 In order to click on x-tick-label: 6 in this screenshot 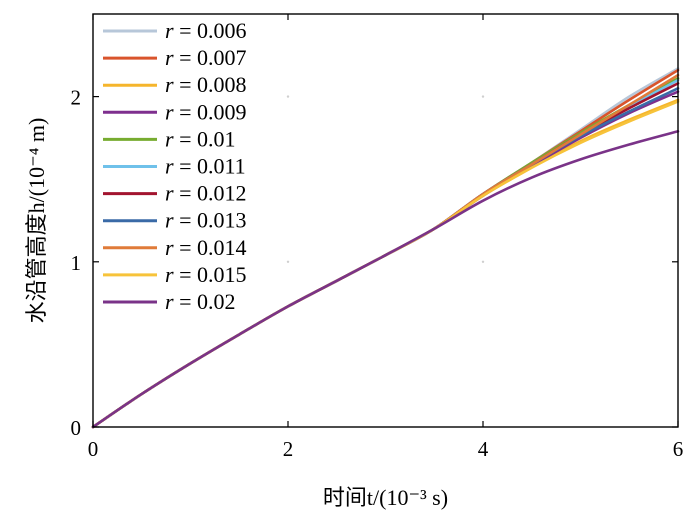, I will do `click(678, 449)`.